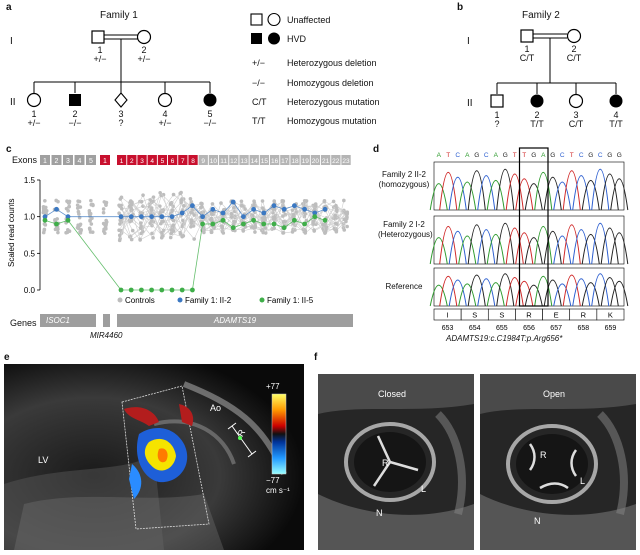  What do you see at coordinates (30, 217) in the screenshot?
I see `y-tick-label: 1.0` at bounding box center [30, 217].